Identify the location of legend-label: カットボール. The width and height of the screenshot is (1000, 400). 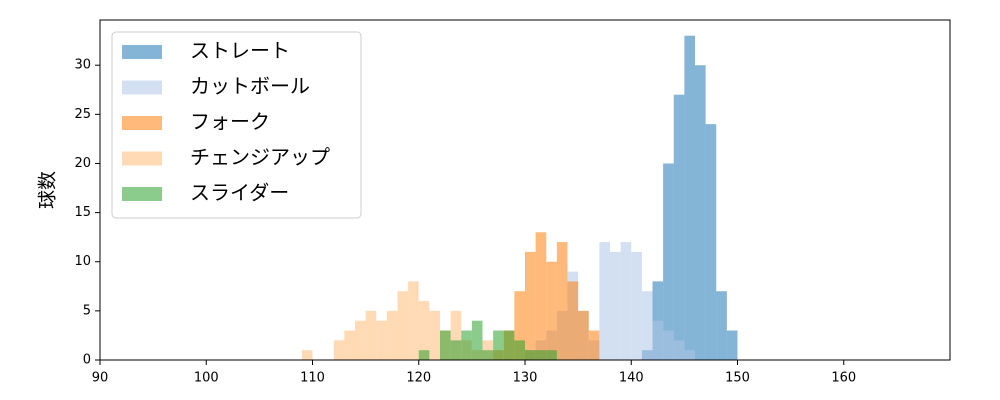
(250, 86).